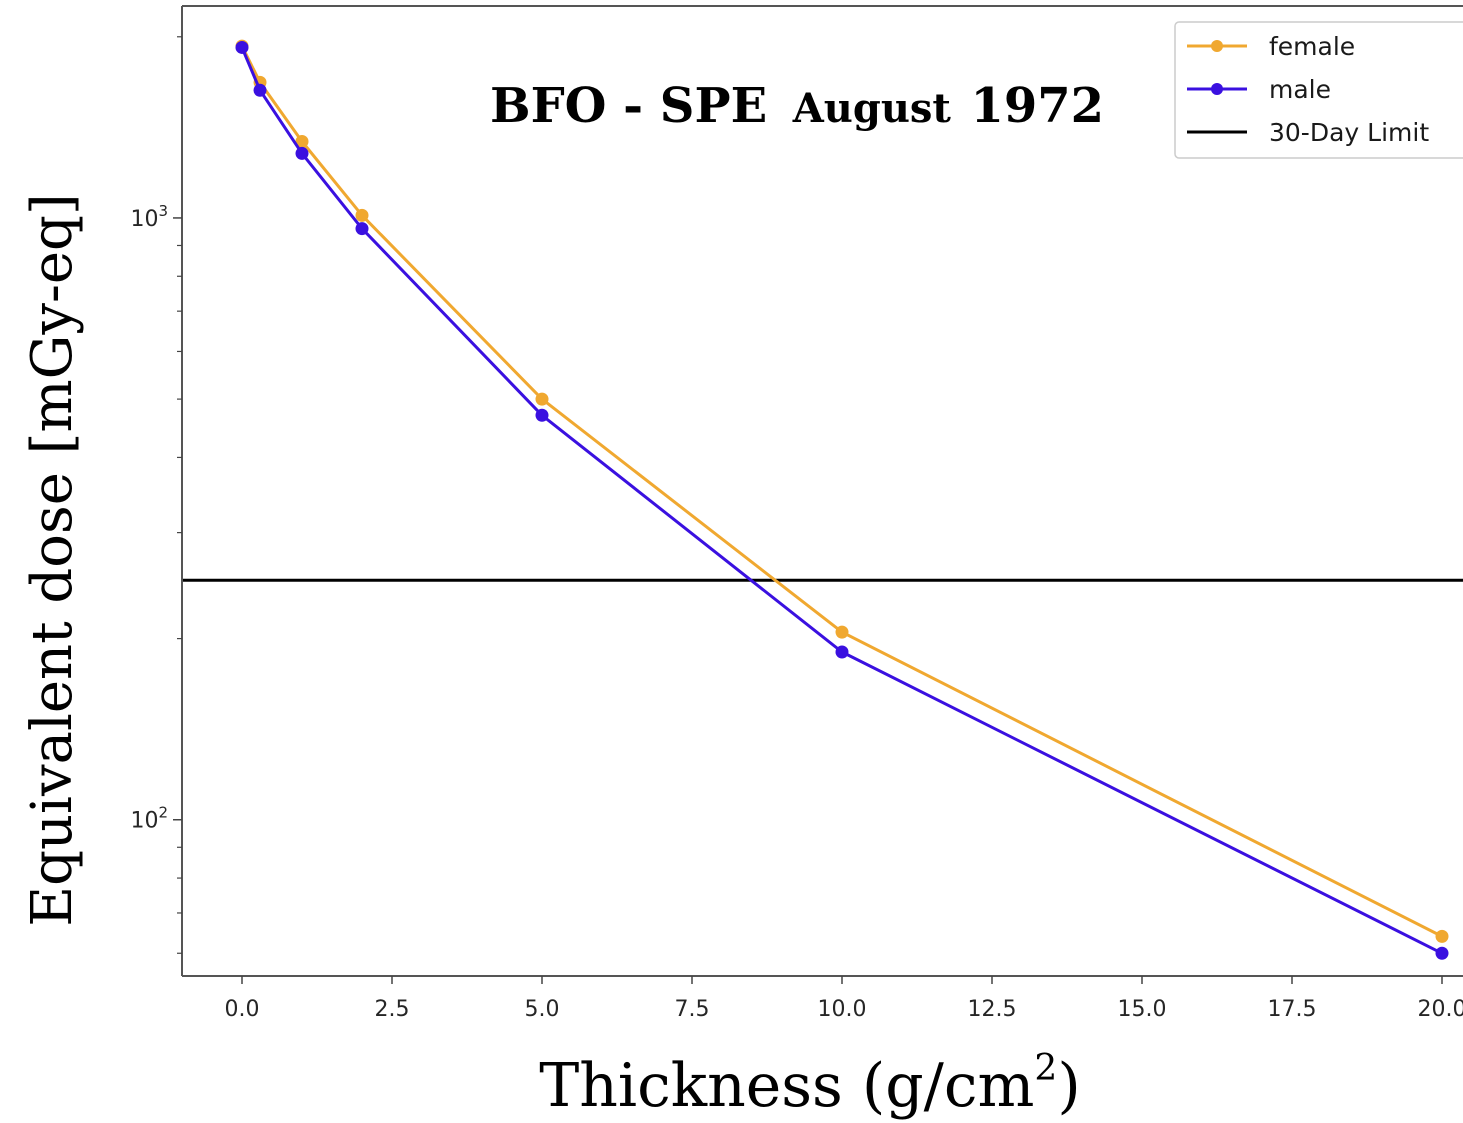  I want to click on x-axis-label-suffix: ), so click(1068, 1086).